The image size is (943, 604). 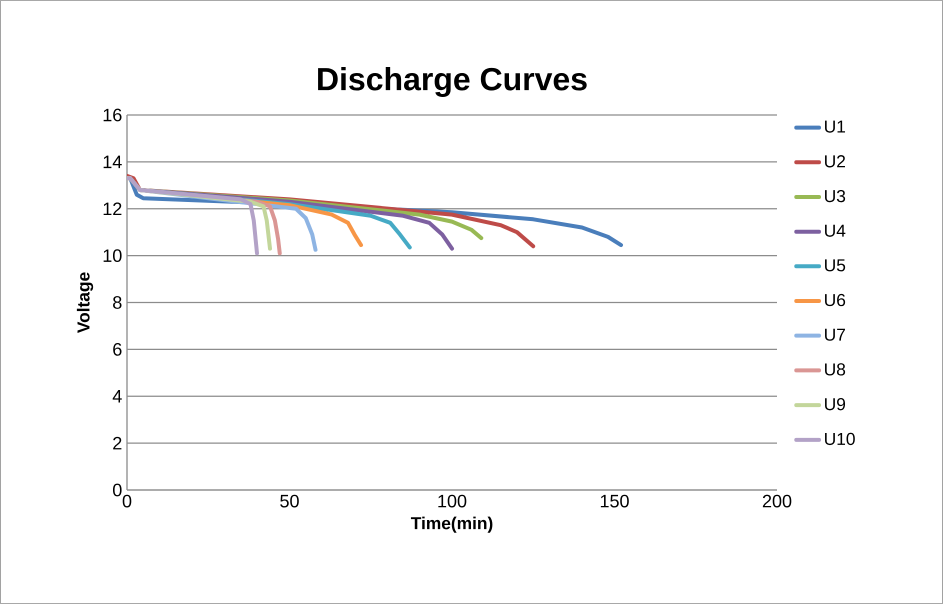 I want to click on x-tick-label: 200, so click(x=777, y=501).